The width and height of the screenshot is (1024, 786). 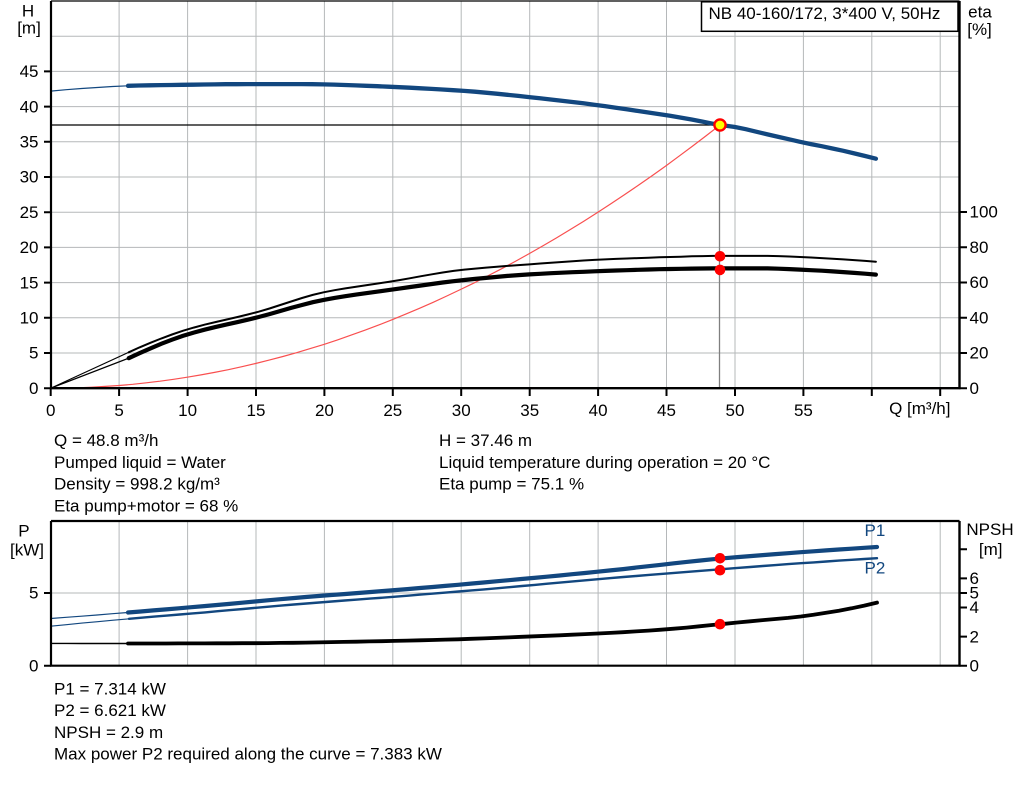 I want to click on svg-text: H = 37.46 m, so click(x=485, y=440).